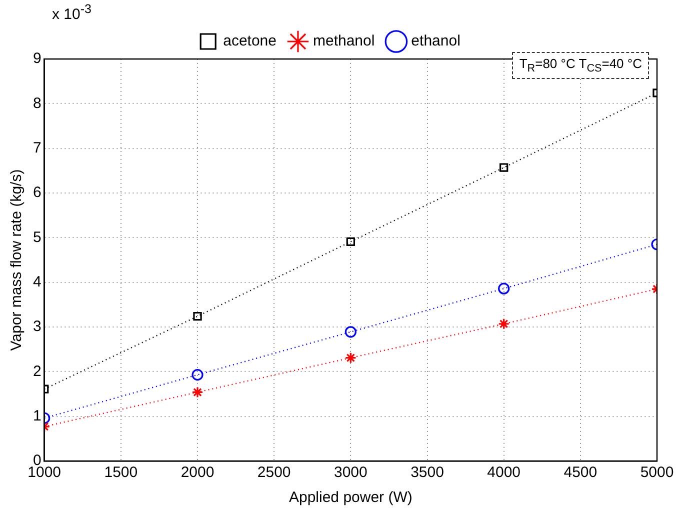  What do you see at coordinates (249, 41) in the screenshot?
I see `legend-label: acetone` at bounding box center [249, 41].